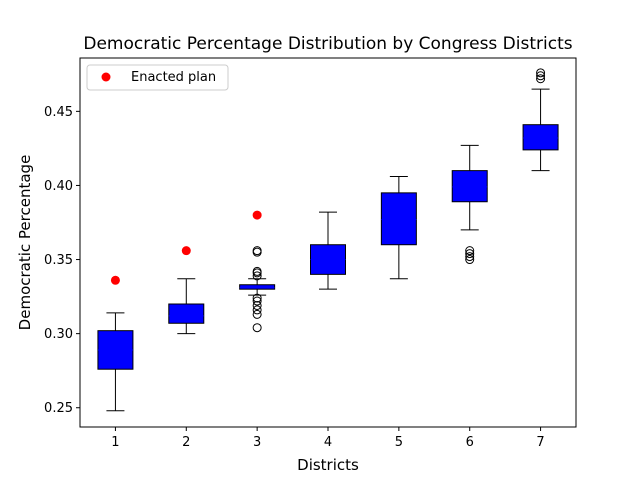 Image resolution: width=640 pixels, height=480 pixels. I want to click on legend-frame, so click(157, 77).